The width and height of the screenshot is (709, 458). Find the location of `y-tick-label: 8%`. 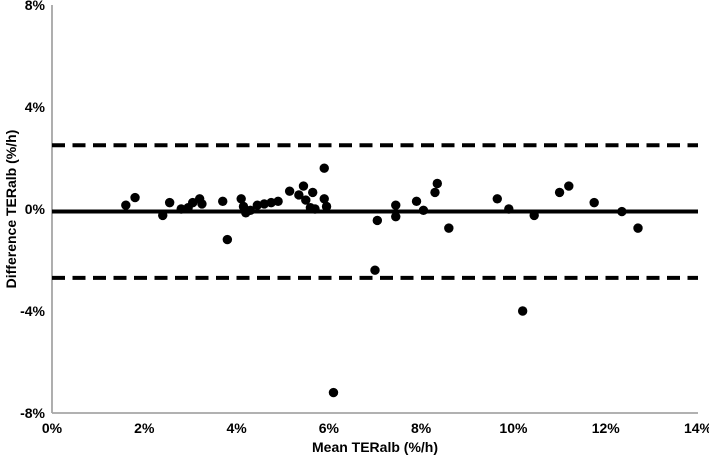

y-tick-label: 8% is located at coordinates (35, 6).